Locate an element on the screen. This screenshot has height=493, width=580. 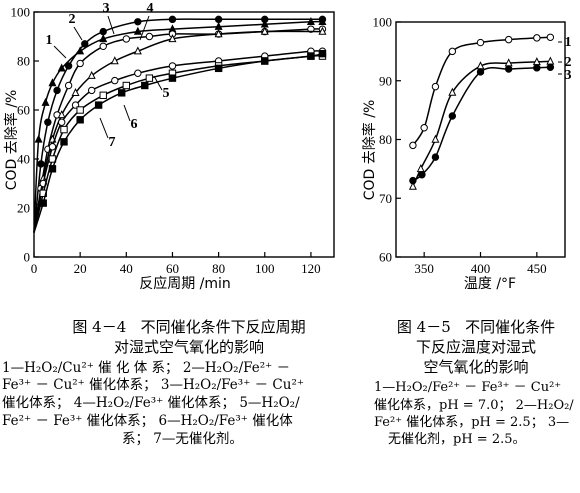
x-tick-label: 60 is located at coordinates (172, 268).